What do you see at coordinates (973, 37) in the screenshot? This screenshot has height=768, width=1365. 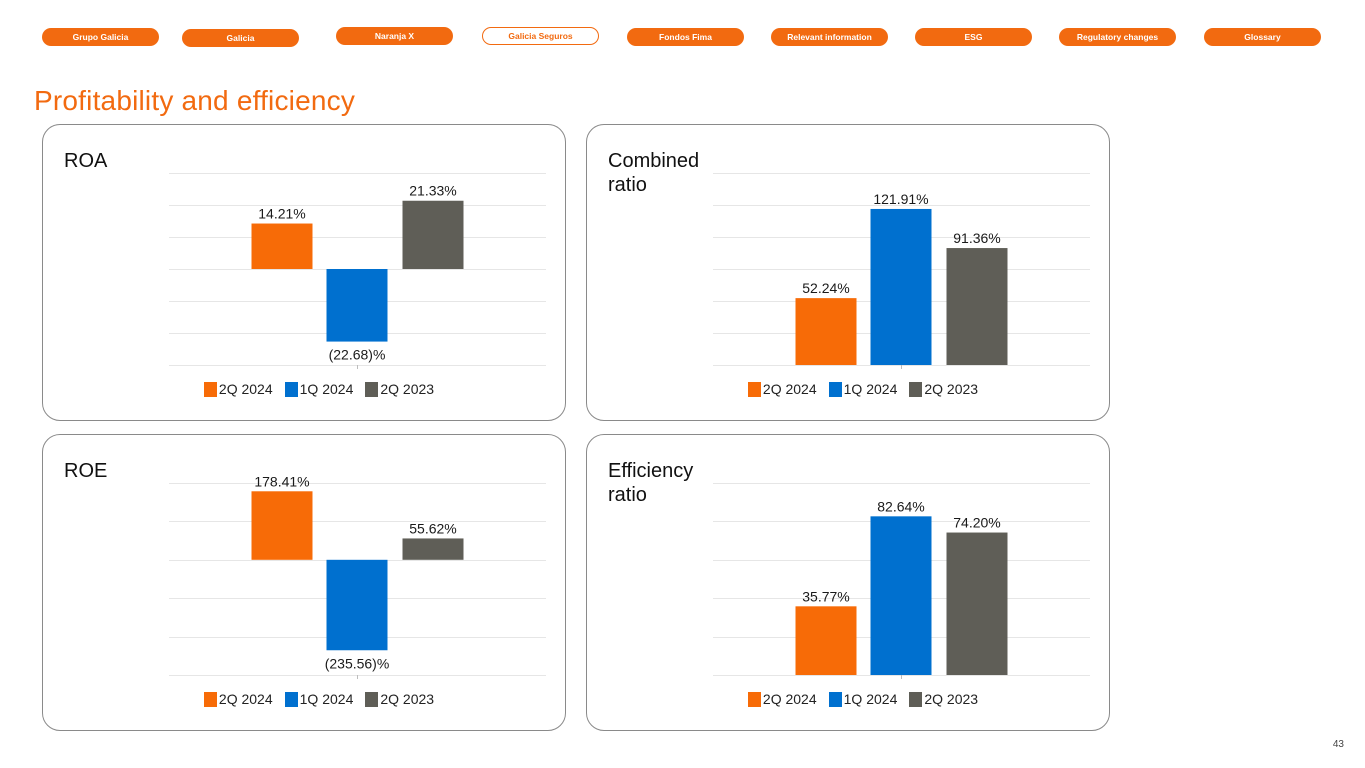 I see `nav-esg: ESG` at bounding box center [973, 37].